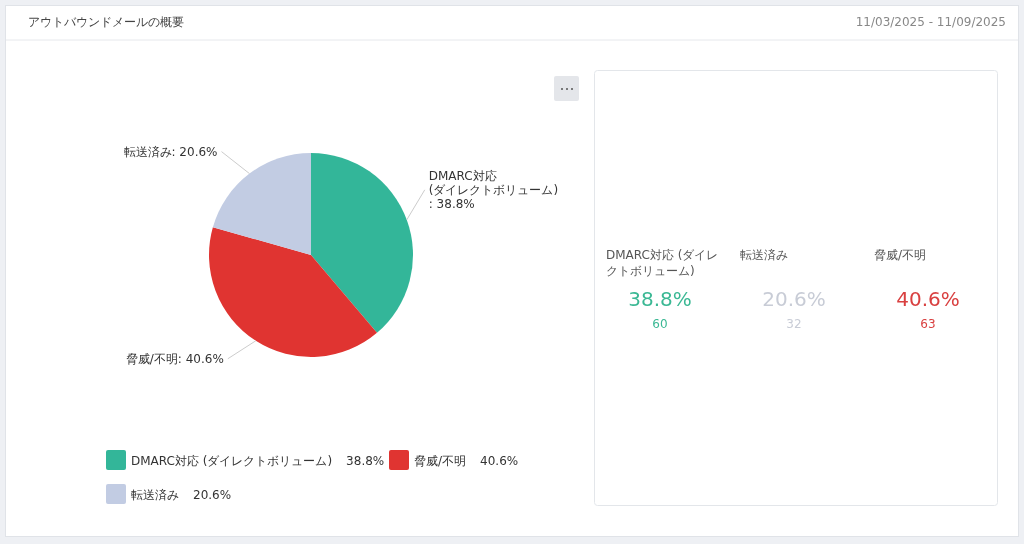 The width and height of the screenshot is (1024, 544). I want to click on legend-label: 脅威/不明, so click(440, 461).